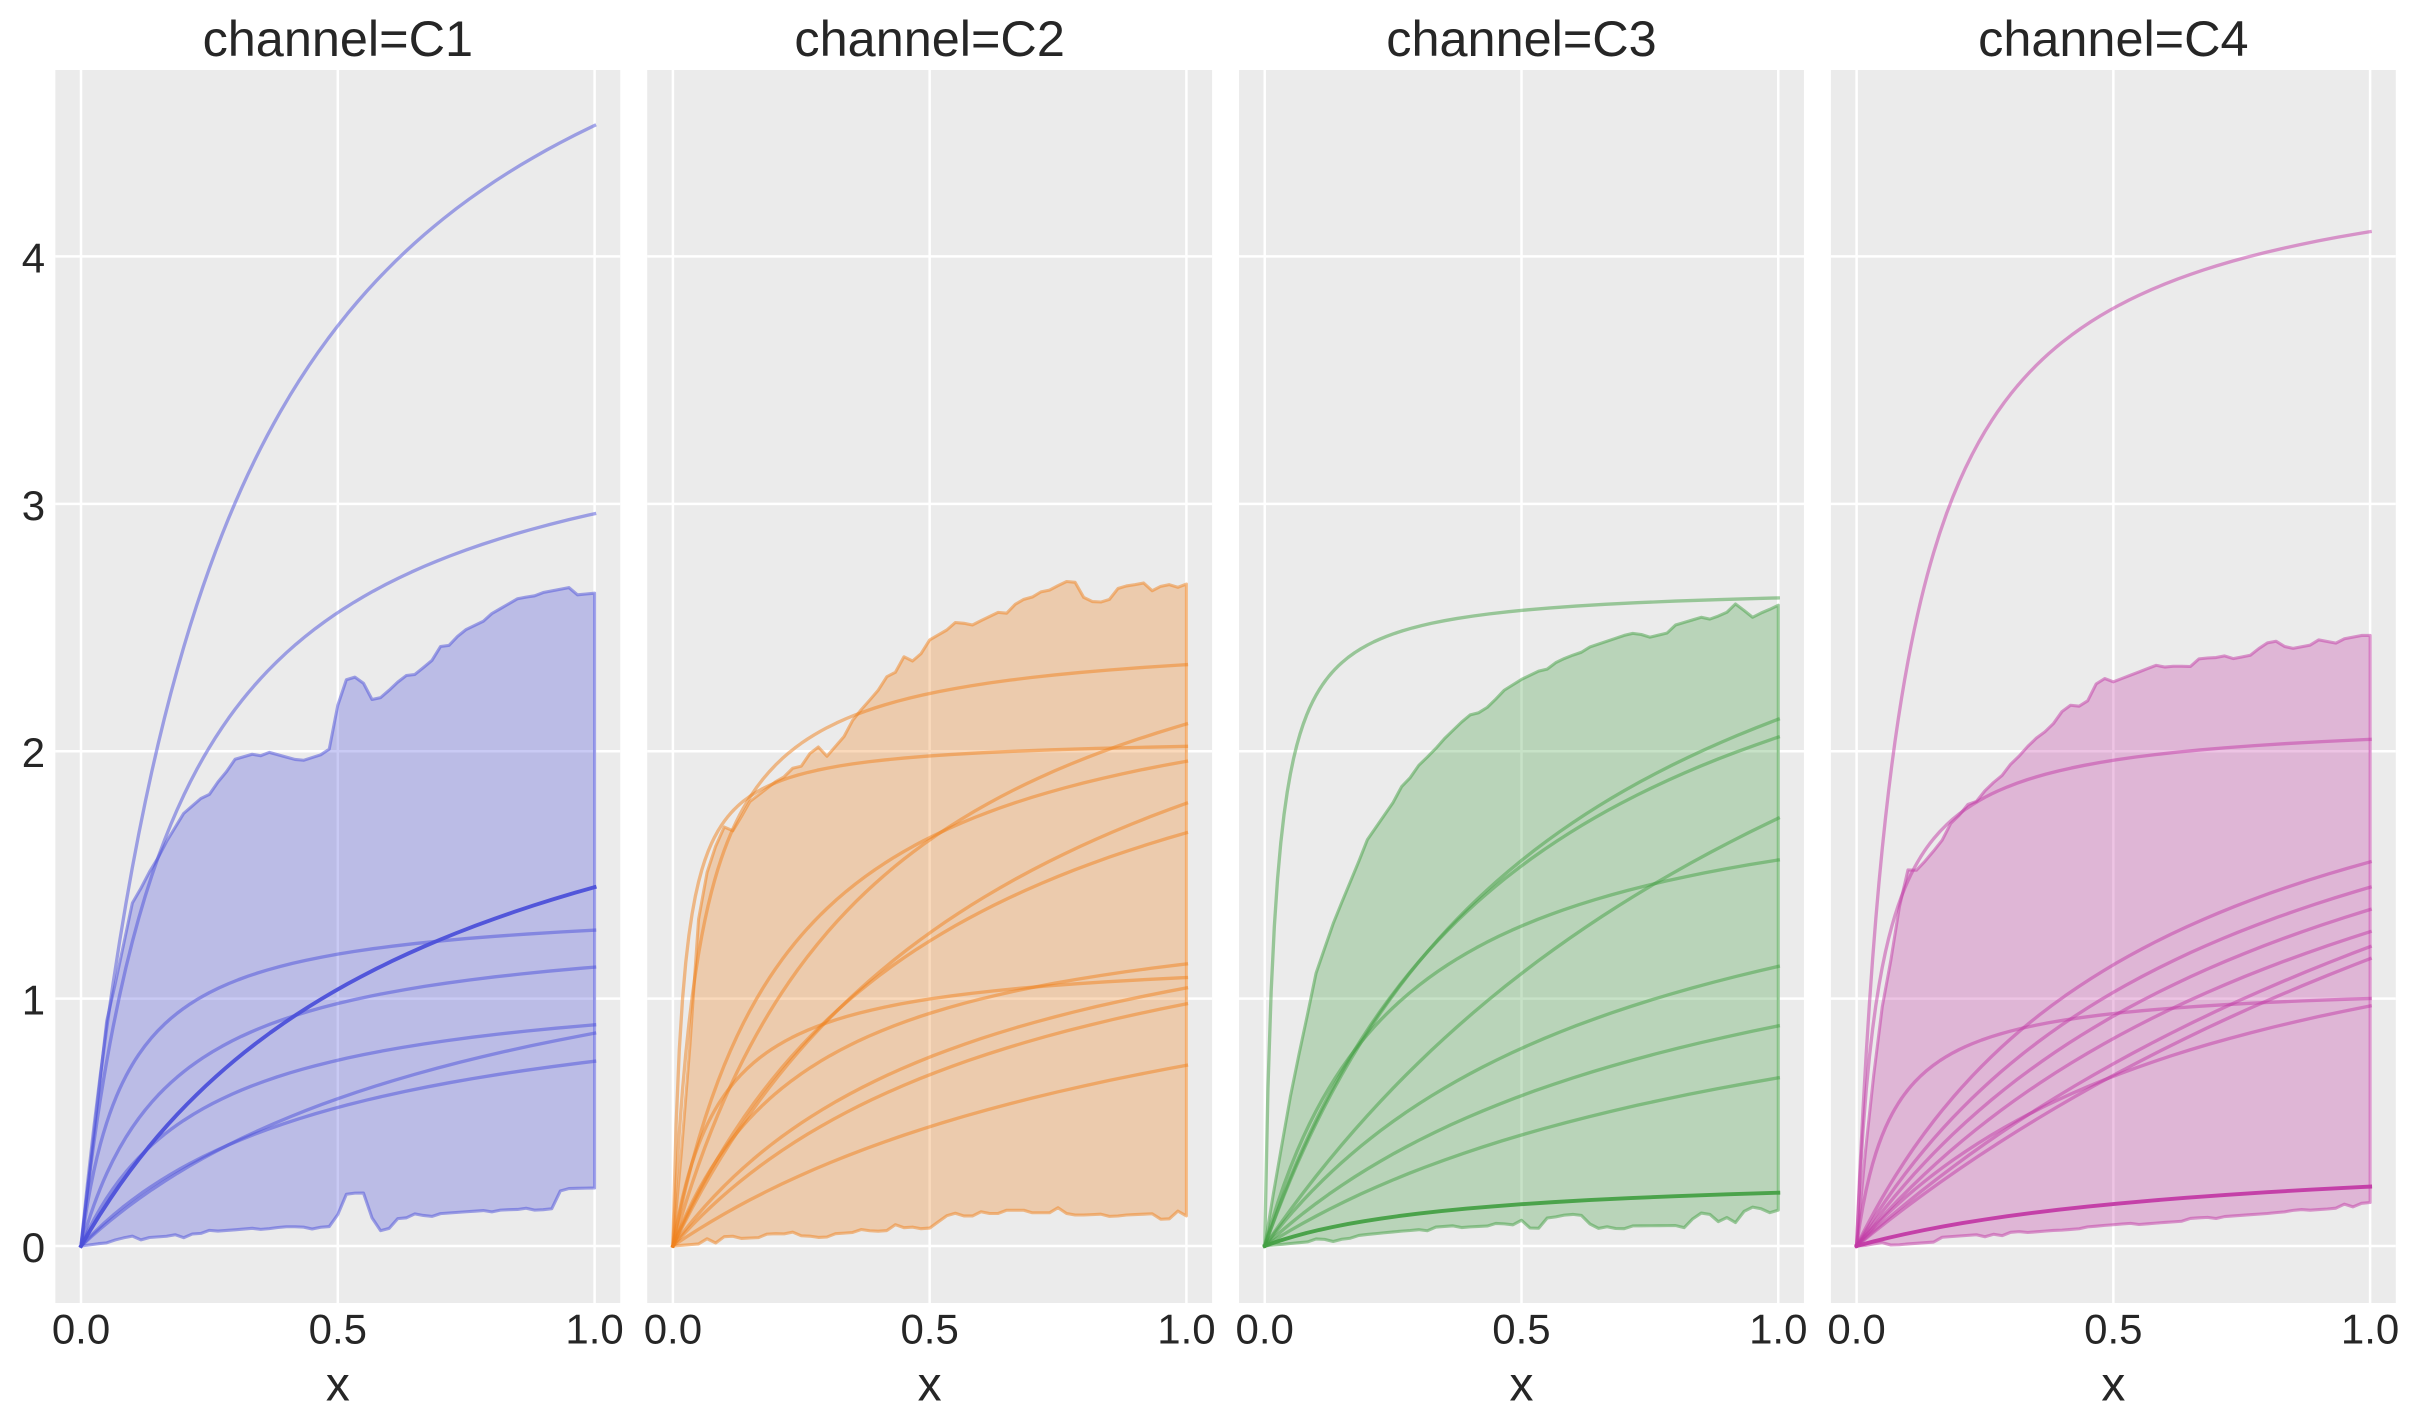 The width and height of the screenshot is (2423, 1428). I want to click on svg-text: channel=C3, so click(1521, 38).